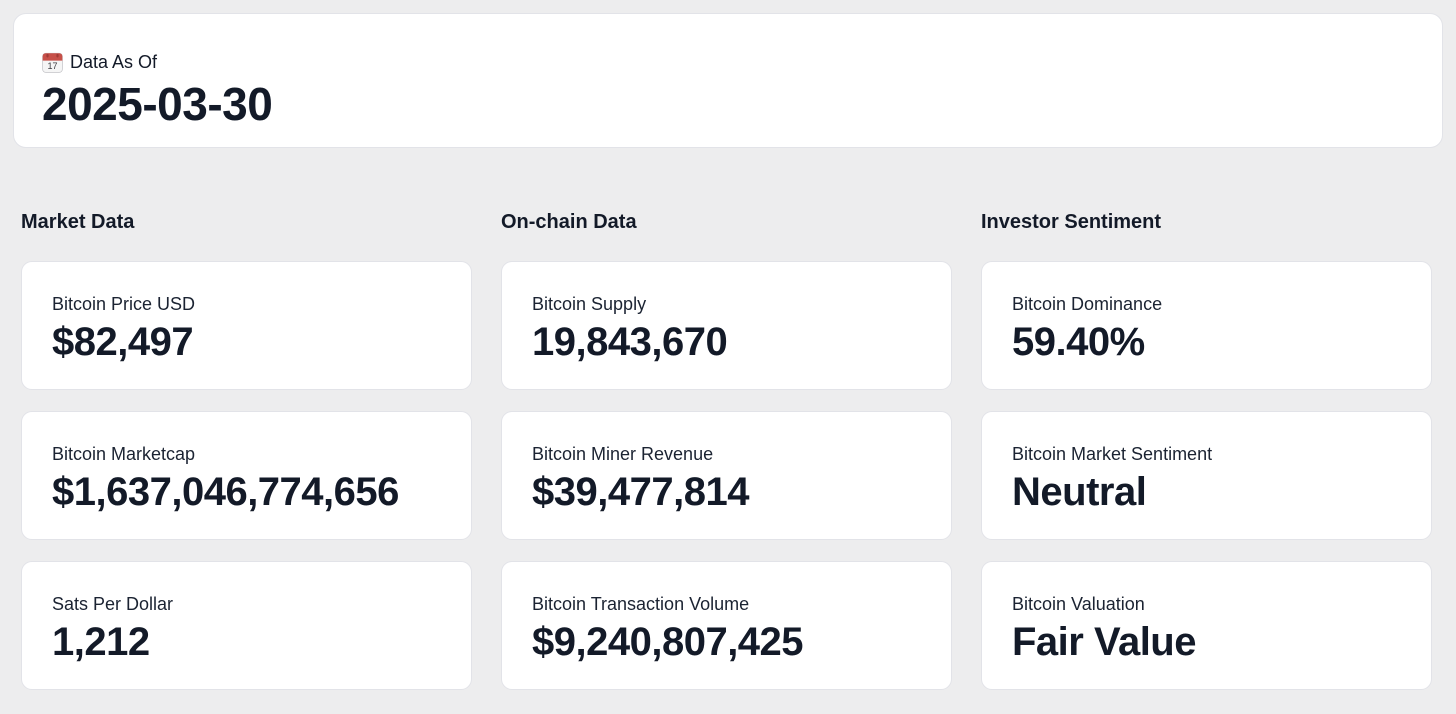  I want to click on stat-label: Bitcoin Market Sentiment, so click(1112, 454).